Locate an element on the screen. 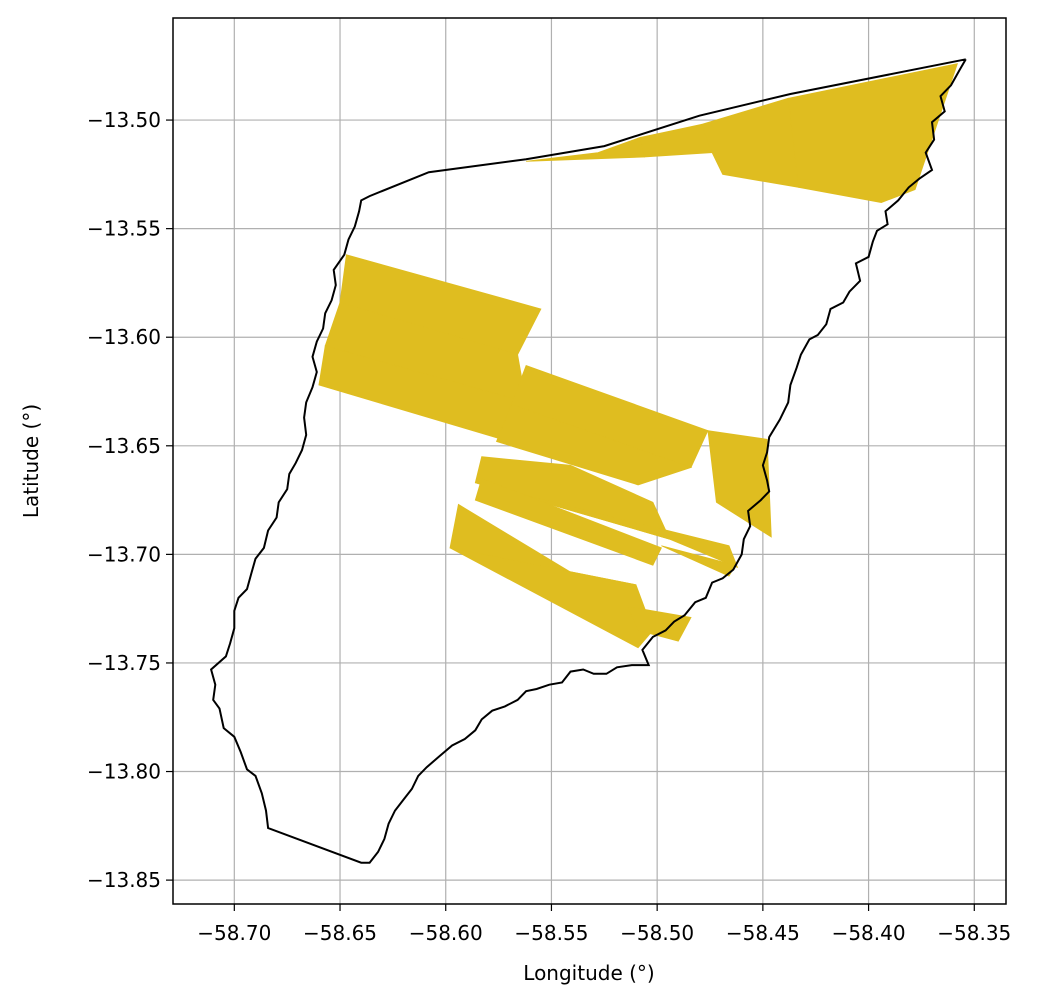 This screenshot has width=1044, height=1006. y-tick-label: −13.55 is located at coordinates (124, 229).